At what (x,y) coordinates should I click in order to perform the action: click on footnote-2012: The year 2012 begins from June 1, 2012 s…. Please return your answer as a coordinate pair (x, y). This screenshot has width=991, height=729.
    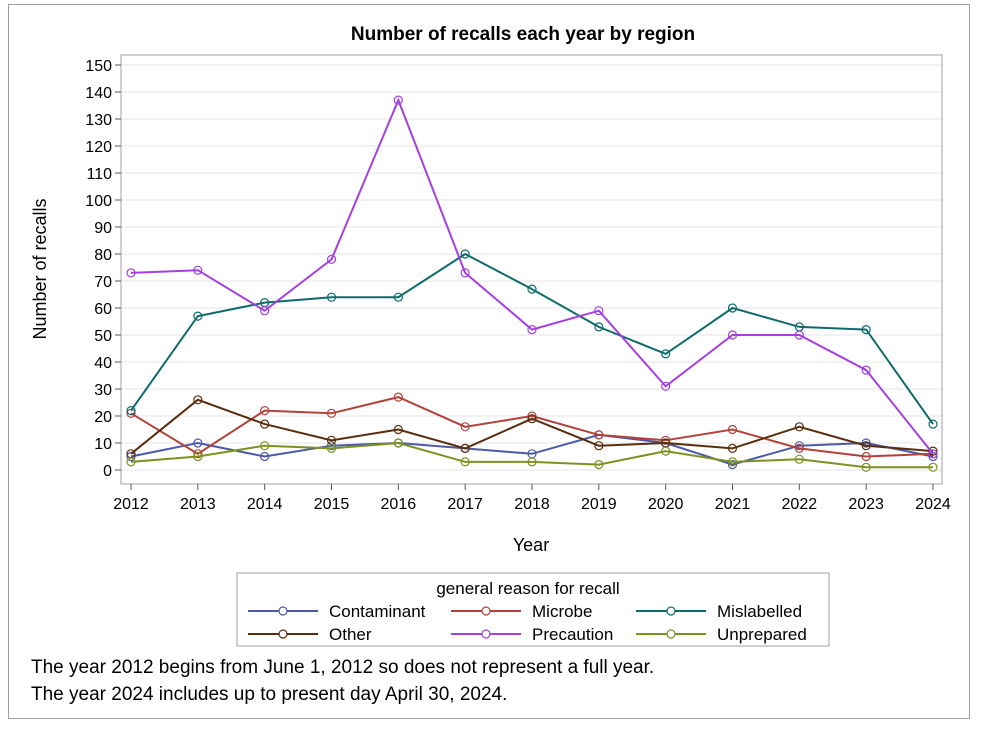
    Looking at the image, I should click on (343, 667).